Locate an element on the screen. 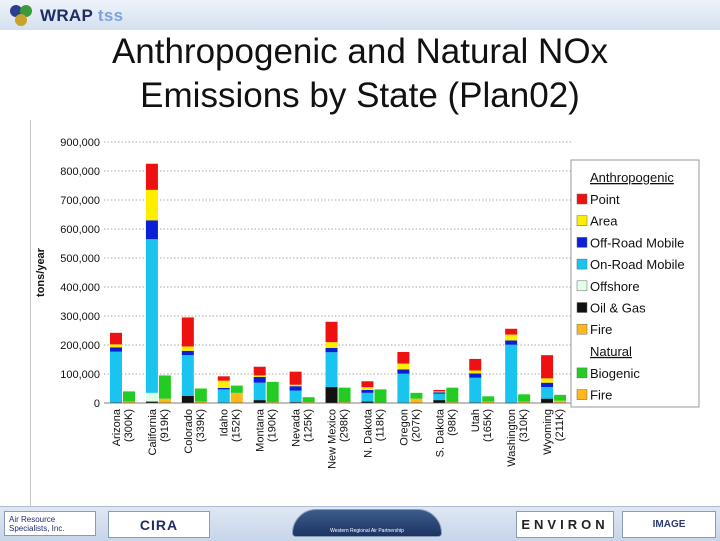  y-tick-label: 600,000 is located at coordinates (80, 230).